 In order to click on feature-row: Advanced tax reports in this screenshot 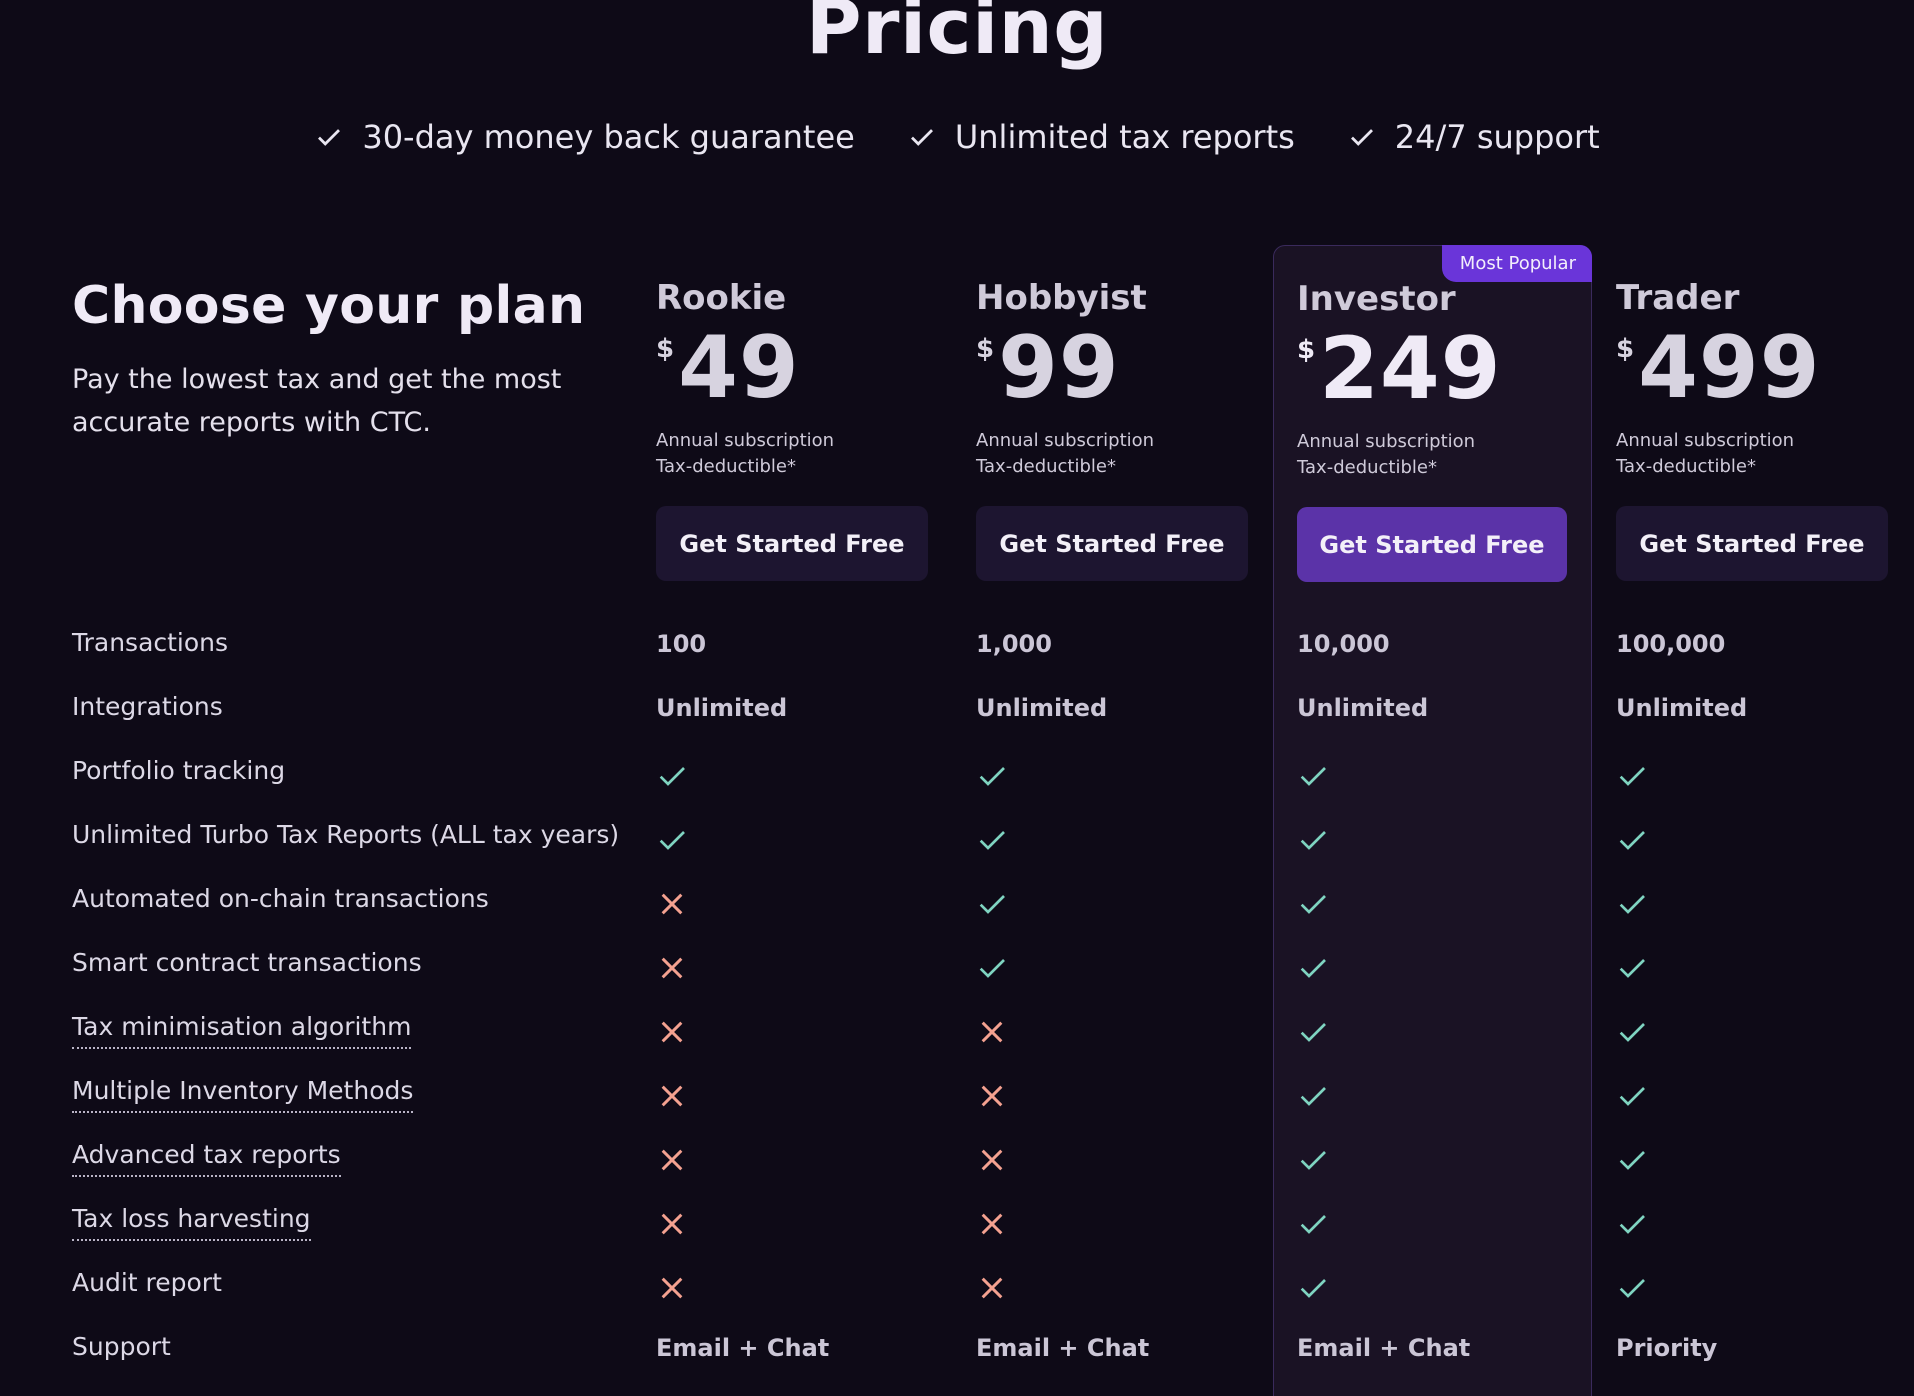, I will do `click(957, 1168)`.